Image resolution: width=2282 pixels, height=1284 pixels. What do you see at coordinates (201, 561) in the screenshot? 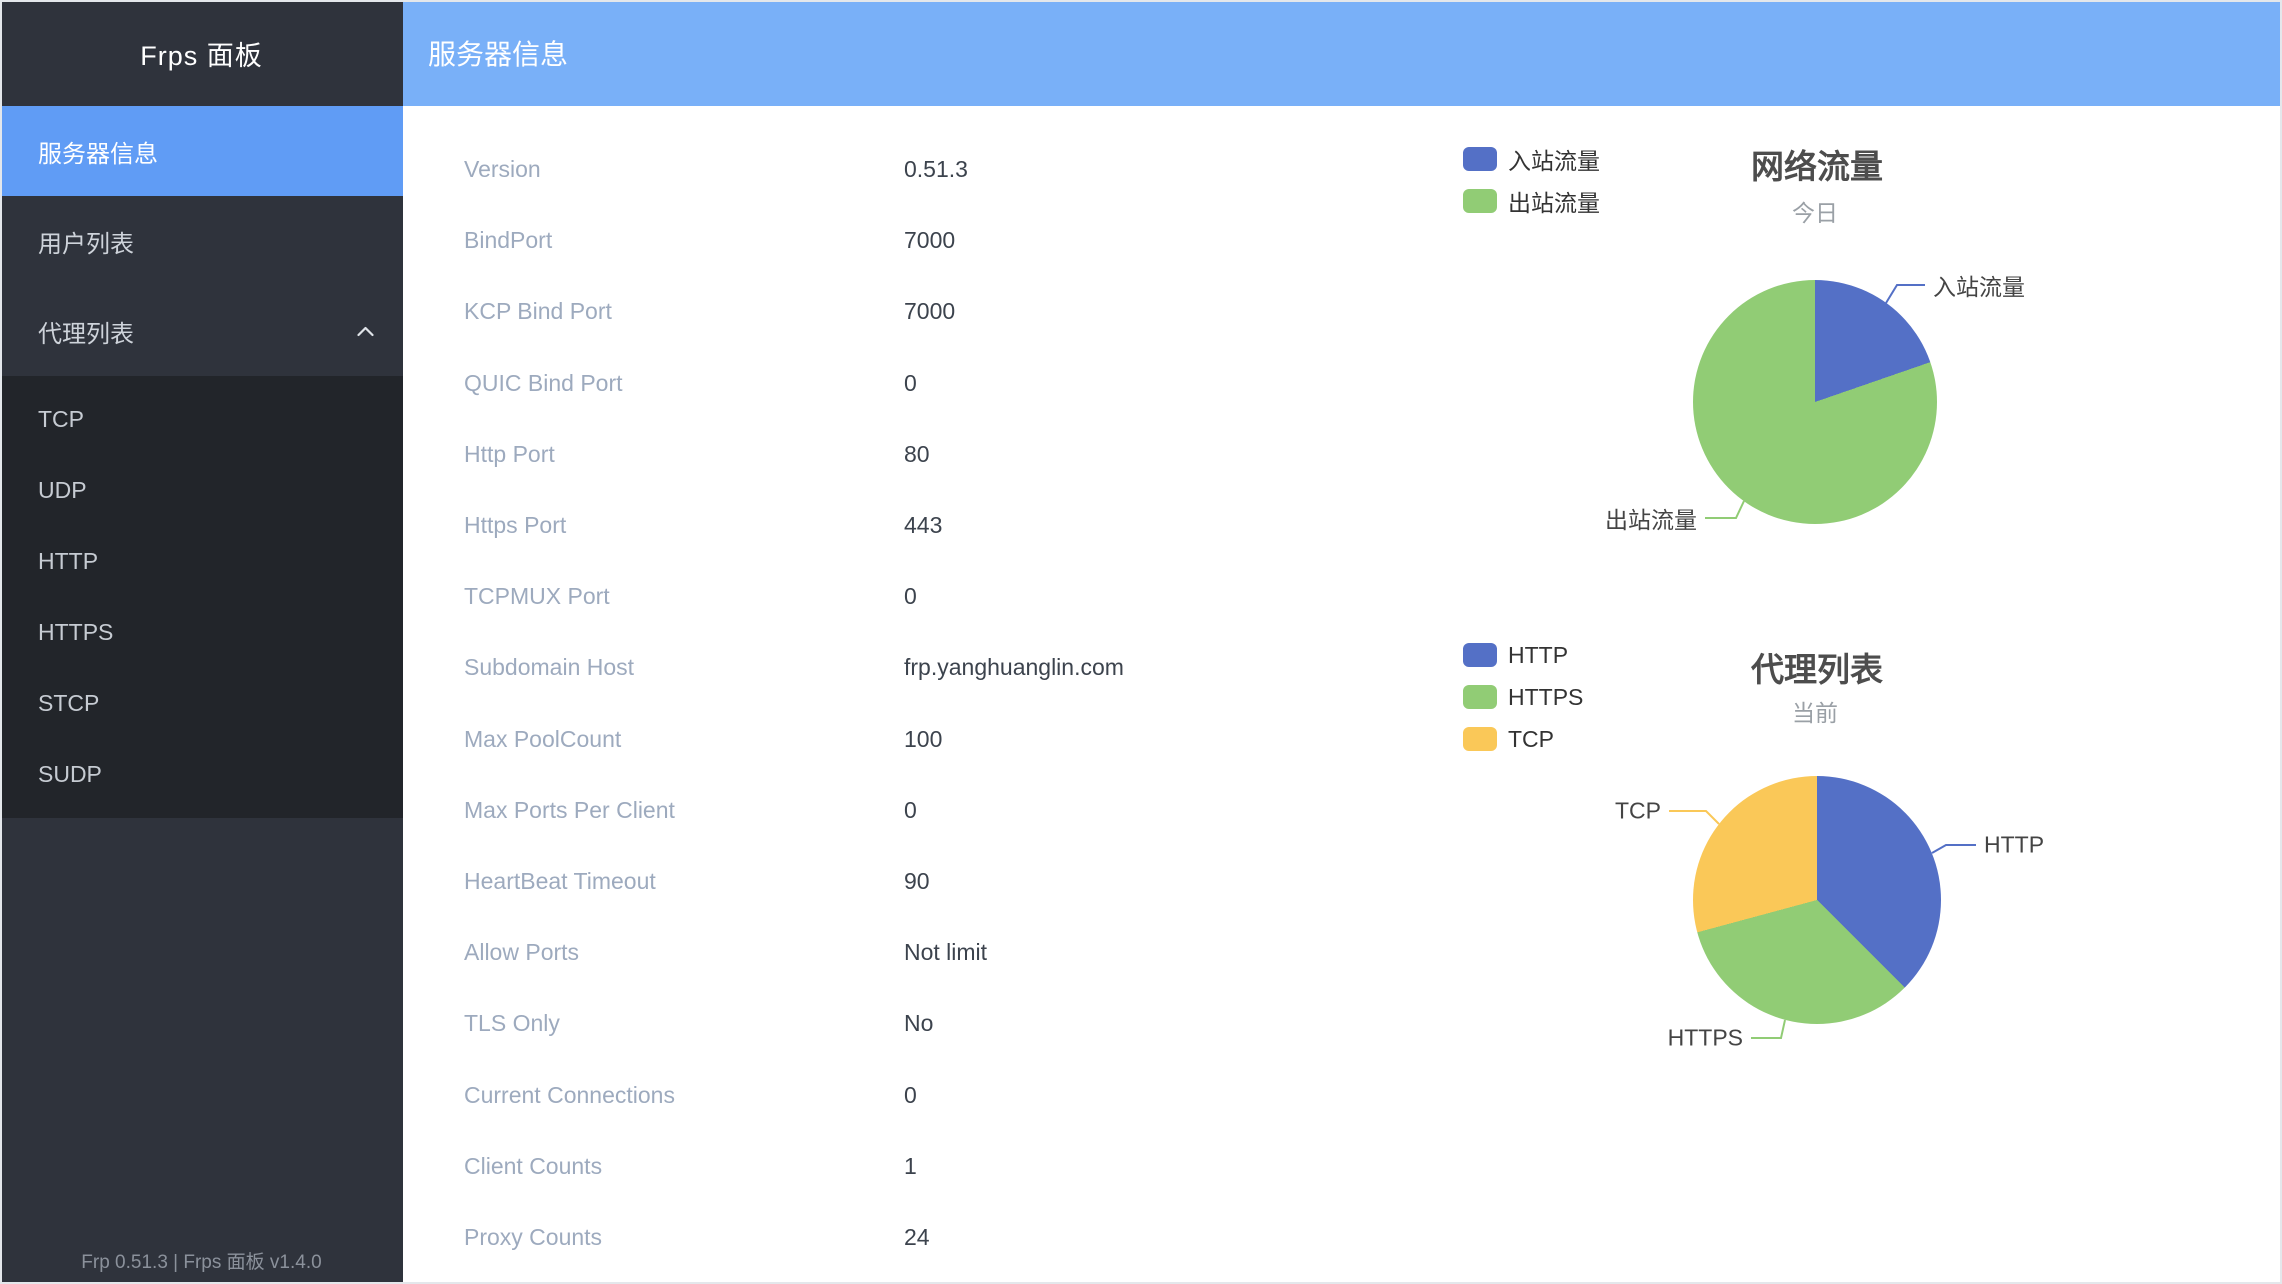
I see `sidebar-item-http: HTTP` at bounding box center [201, 561].